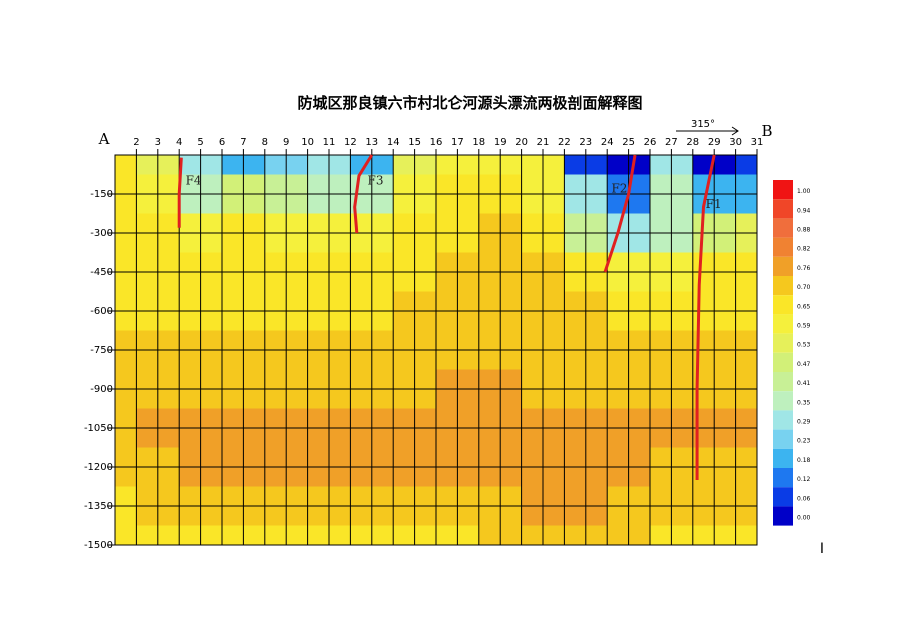 The image size is (900, 640). What do you see at coordinates (804, 345) in the screenshot?
I see `colorbar-label: 0.53` at bounding box center [804, 345].